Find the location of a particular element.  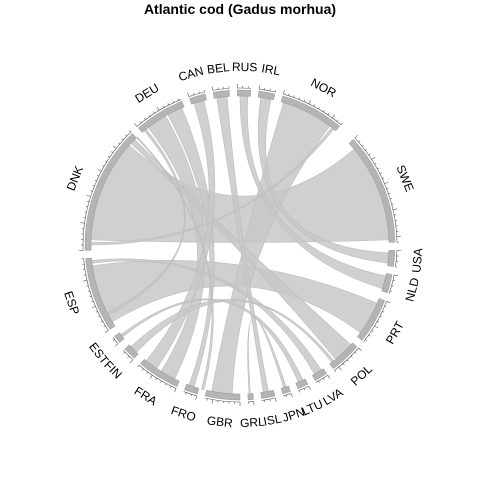

sector-label-usa: USA is located at coordinates (417, 261).